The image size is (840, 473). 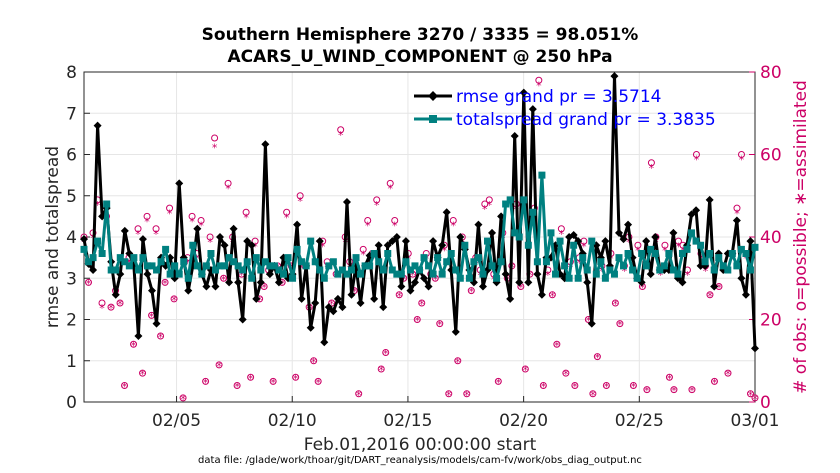 I want to click on y-axis-label: rmse and totalspread, so click(x=53, y=237).